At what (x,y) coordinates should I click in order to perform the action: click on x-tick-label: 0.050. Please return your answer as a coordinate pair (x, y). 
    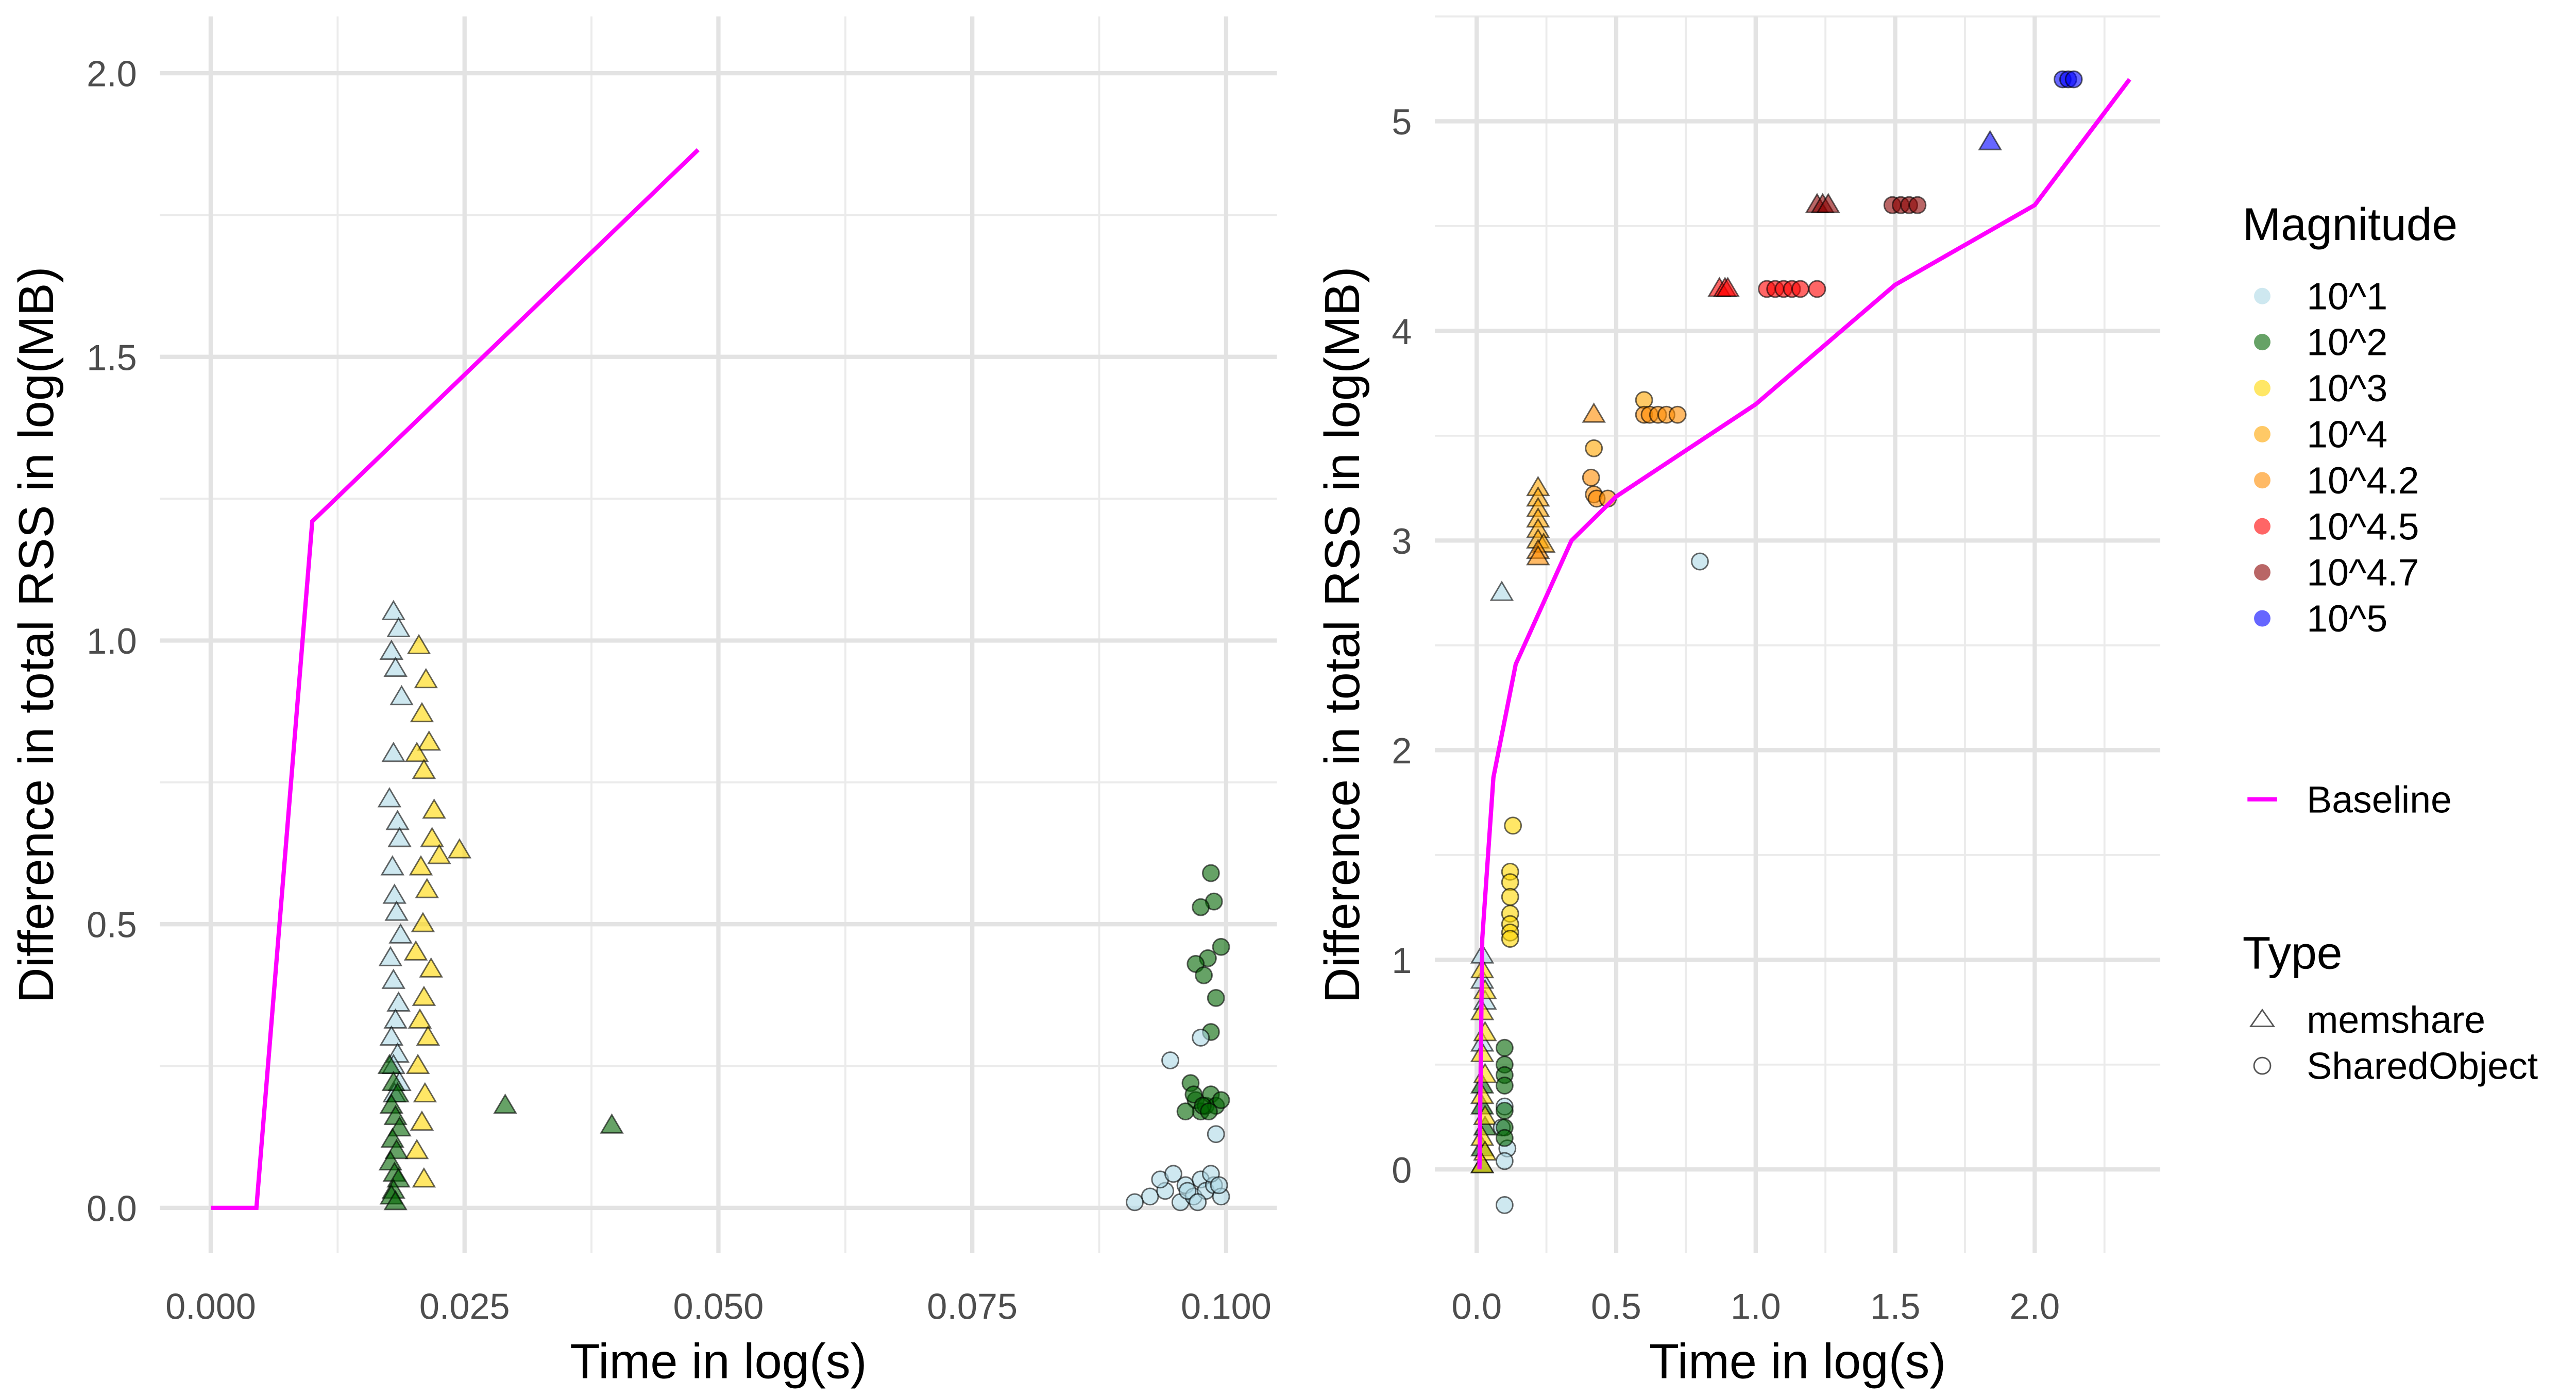
    Looking at the image, I should click on (718, 1306).